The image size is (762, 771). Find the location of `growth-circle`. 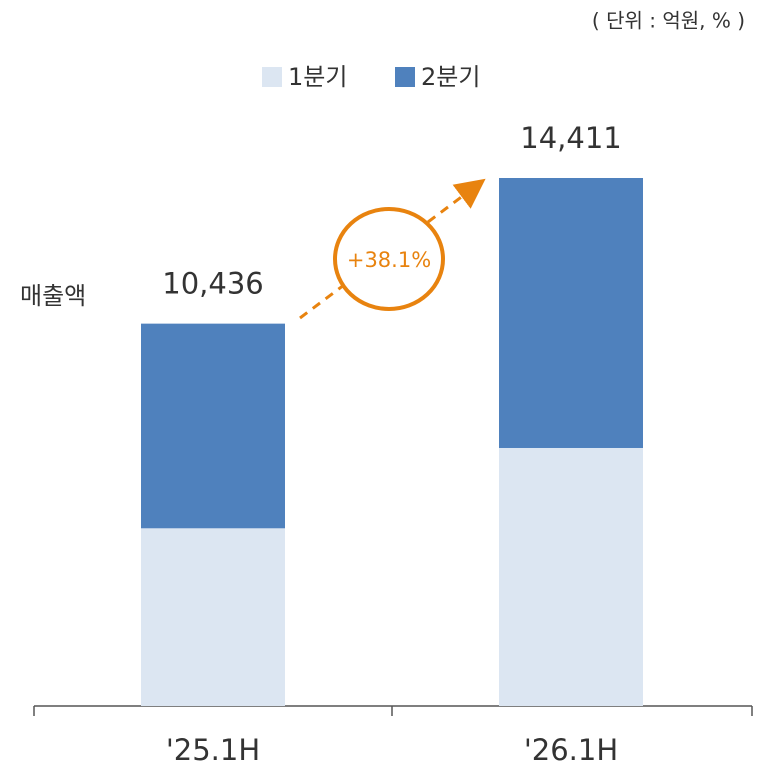

growth-circle is located at coordinates (389, 259).